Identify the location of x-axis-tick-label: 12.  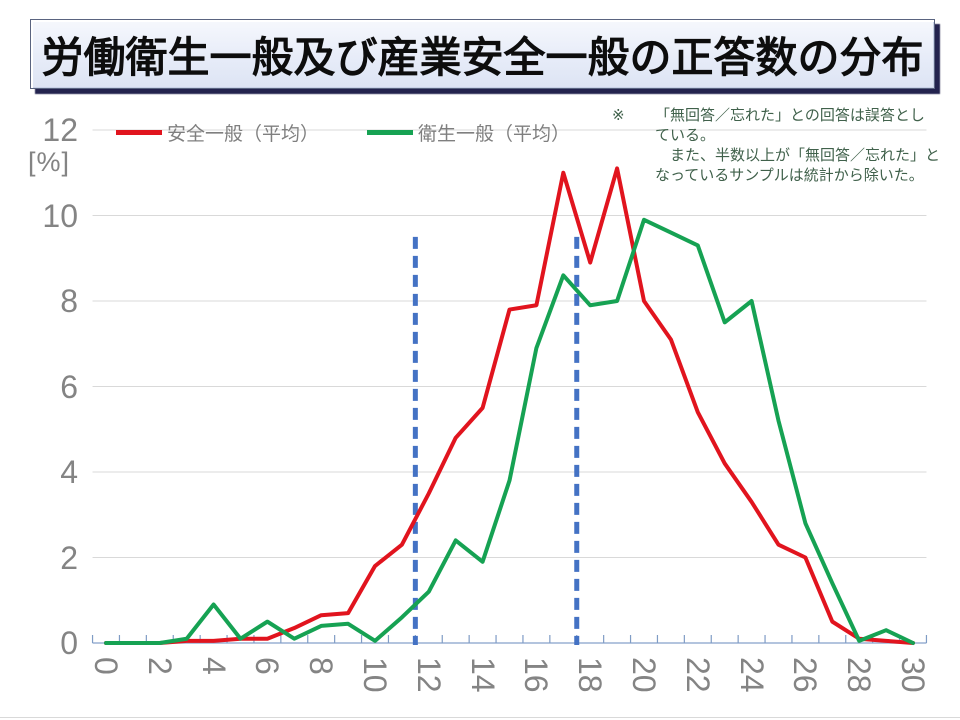
(428, 675).